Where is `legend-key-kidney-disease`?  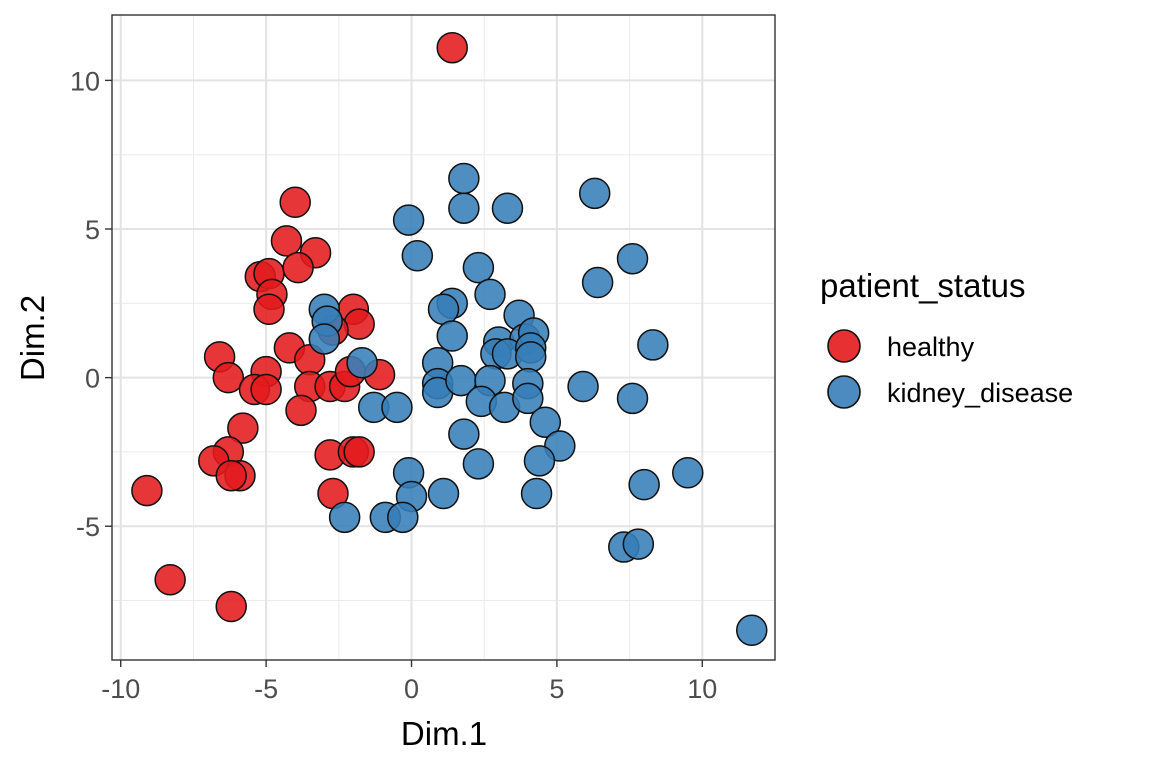
legend-key-kidney-disease is located at coordinates (844, 392).